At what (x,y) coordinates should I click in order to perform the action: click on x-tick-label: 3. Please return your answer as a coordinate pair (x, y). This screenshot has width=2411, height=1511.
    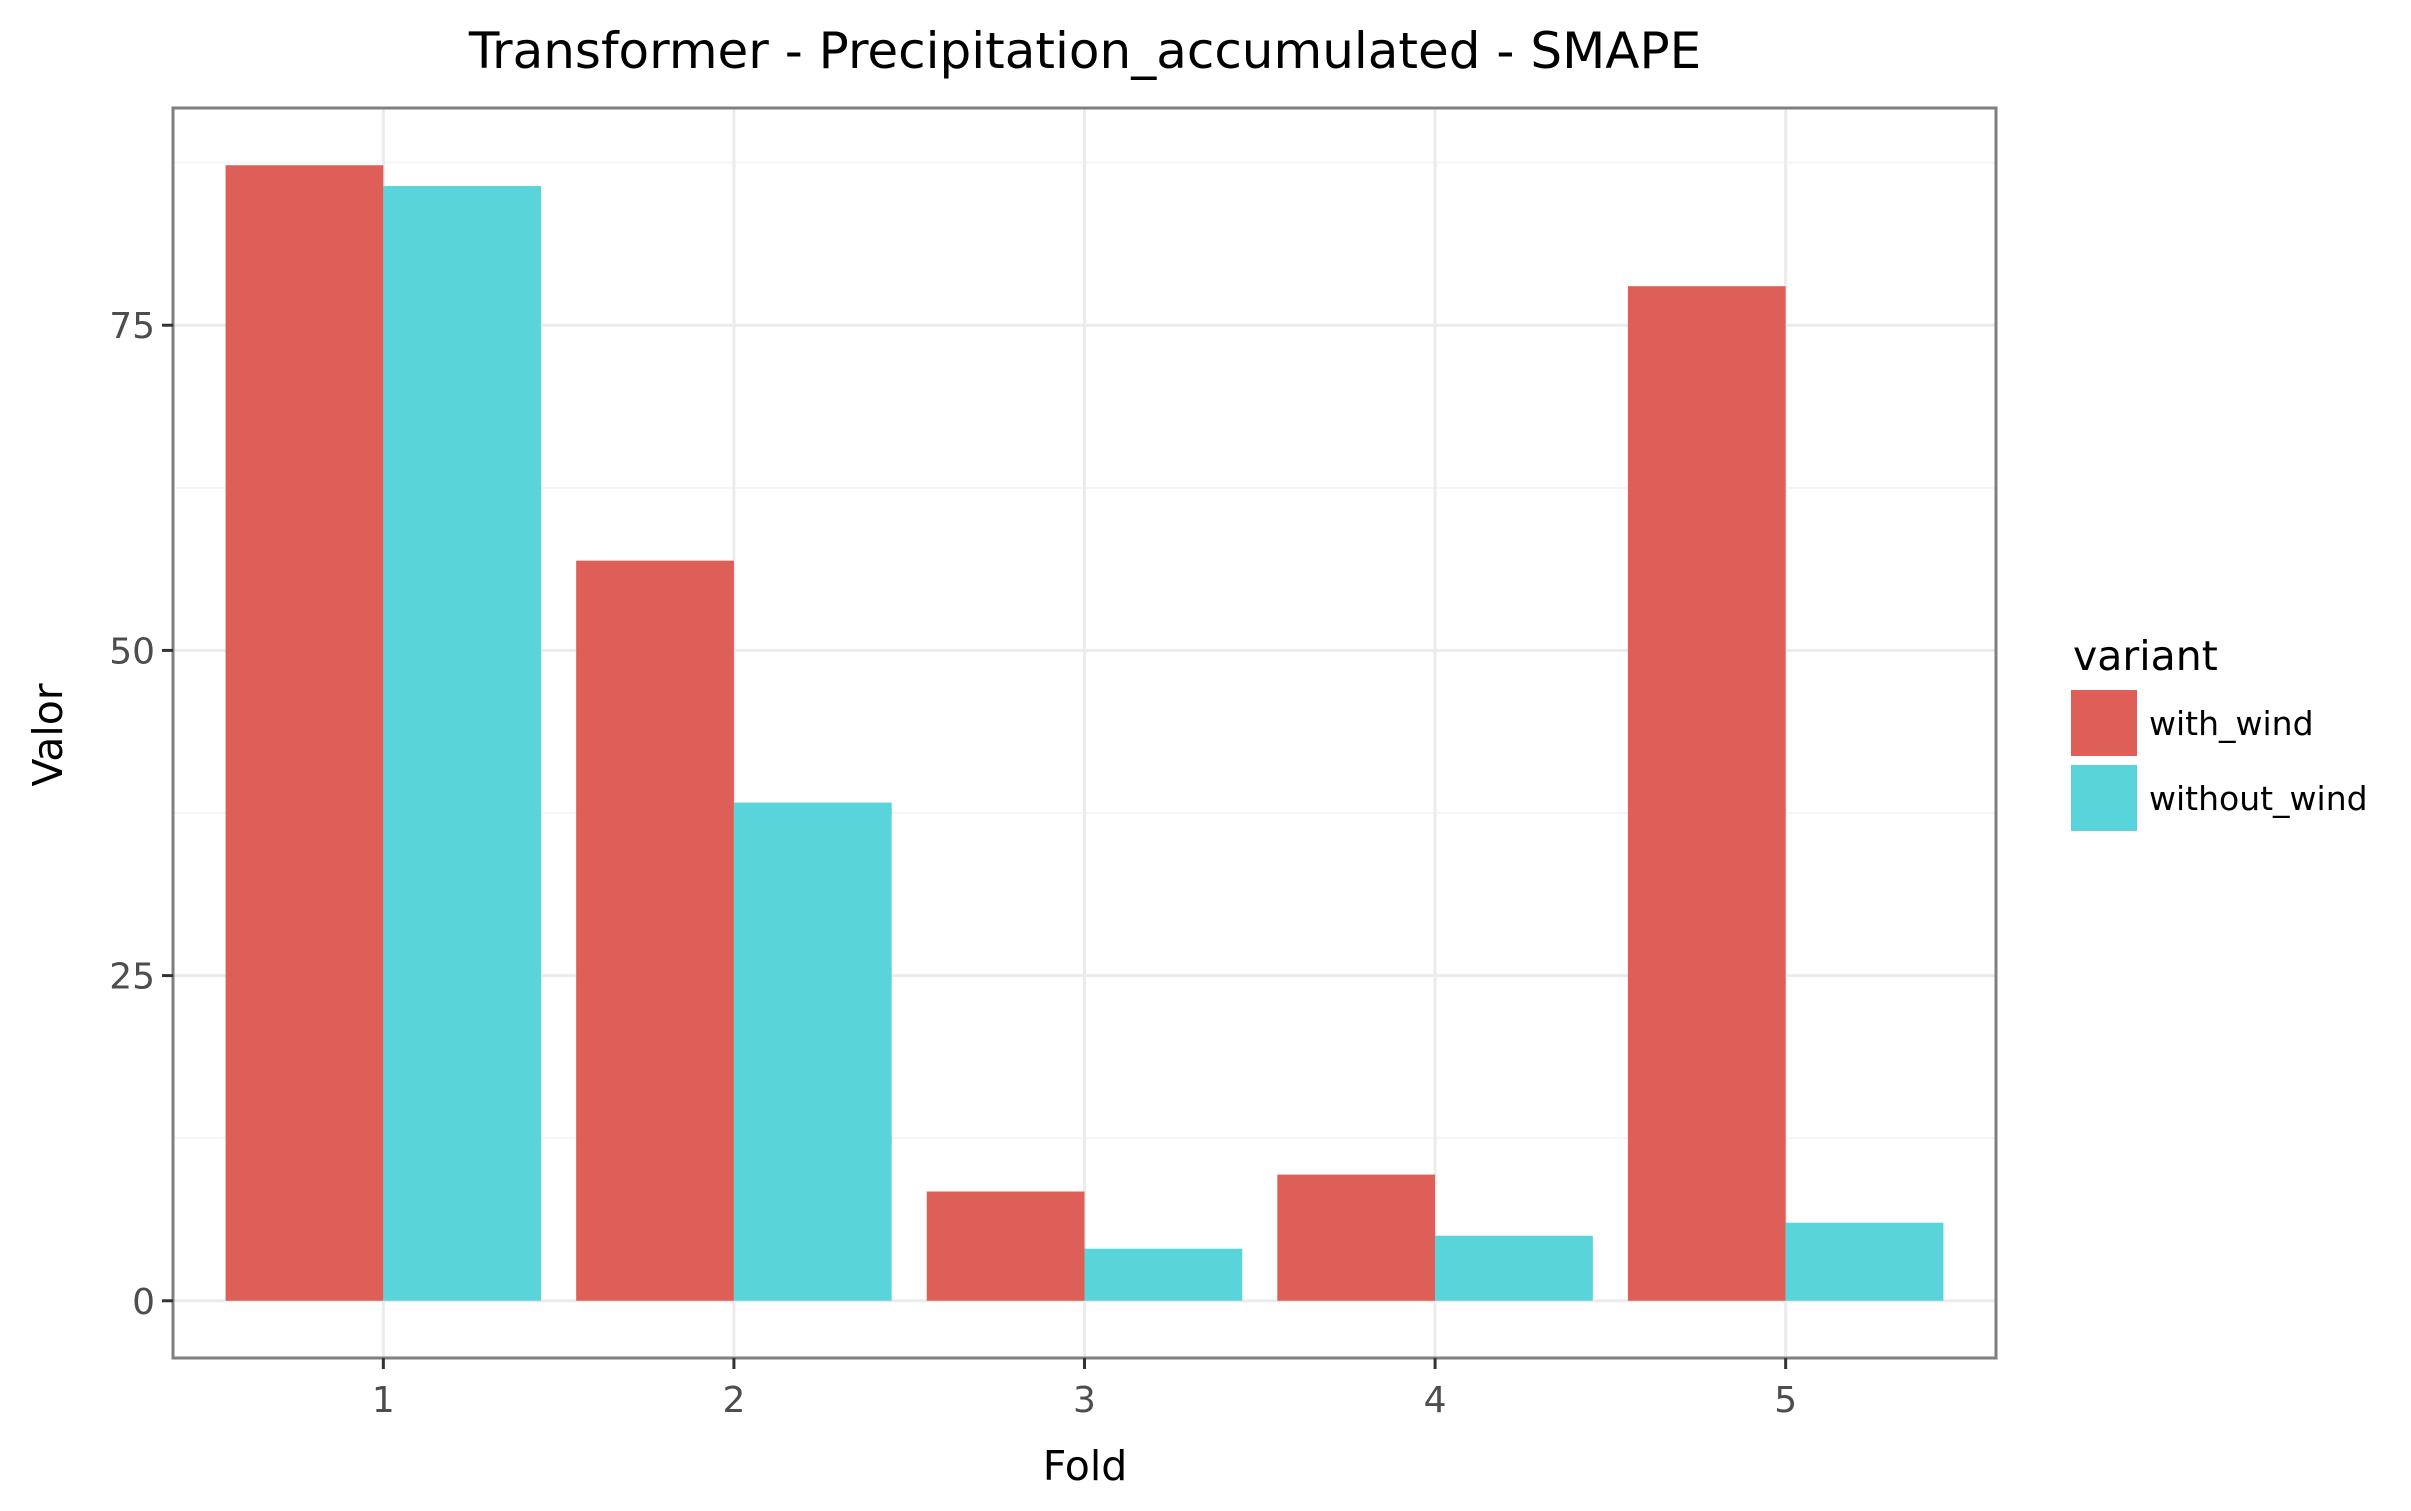
    Looking at the image, I should click on (1084, 1400).